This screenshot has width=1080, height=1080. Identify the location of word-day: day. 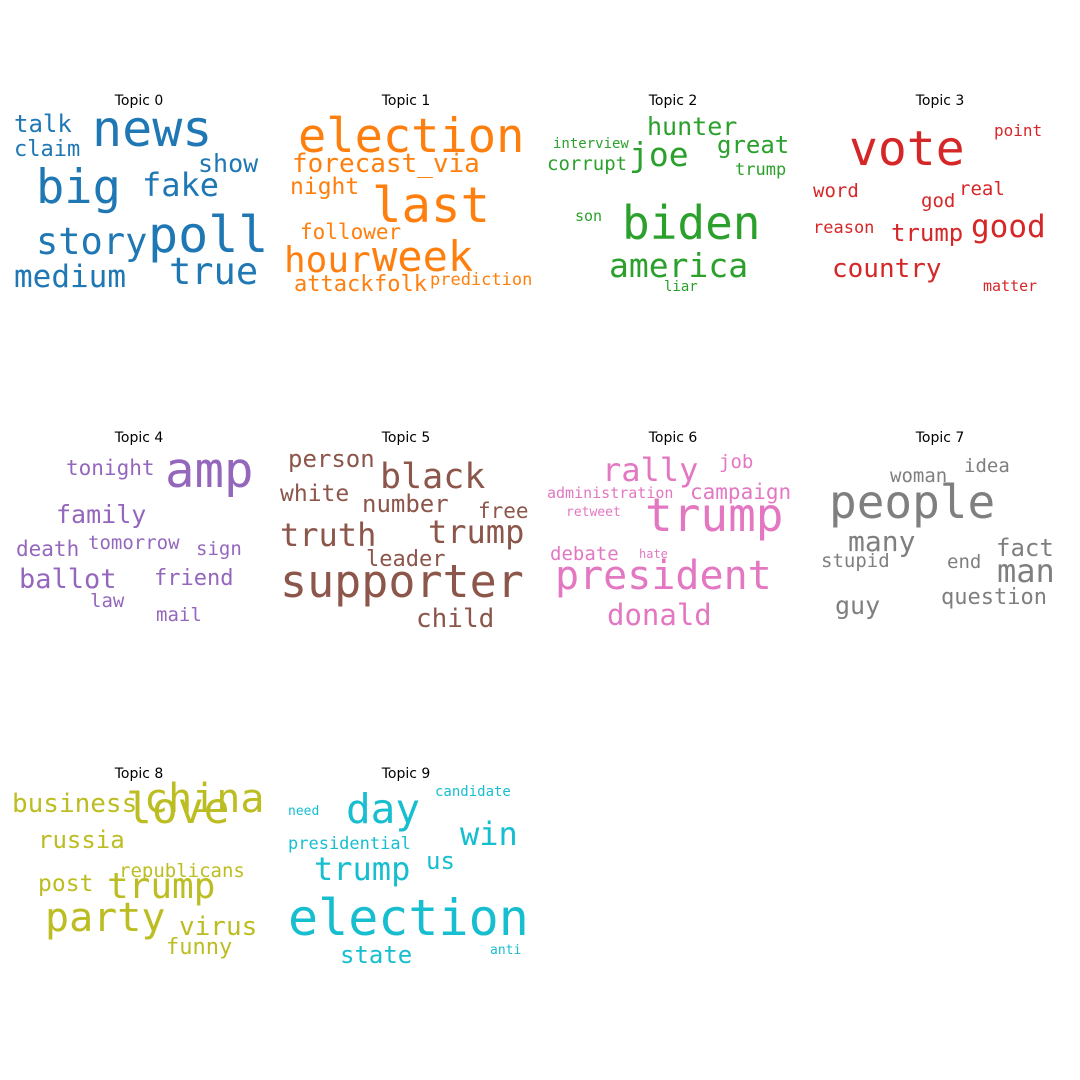
(383, 809).